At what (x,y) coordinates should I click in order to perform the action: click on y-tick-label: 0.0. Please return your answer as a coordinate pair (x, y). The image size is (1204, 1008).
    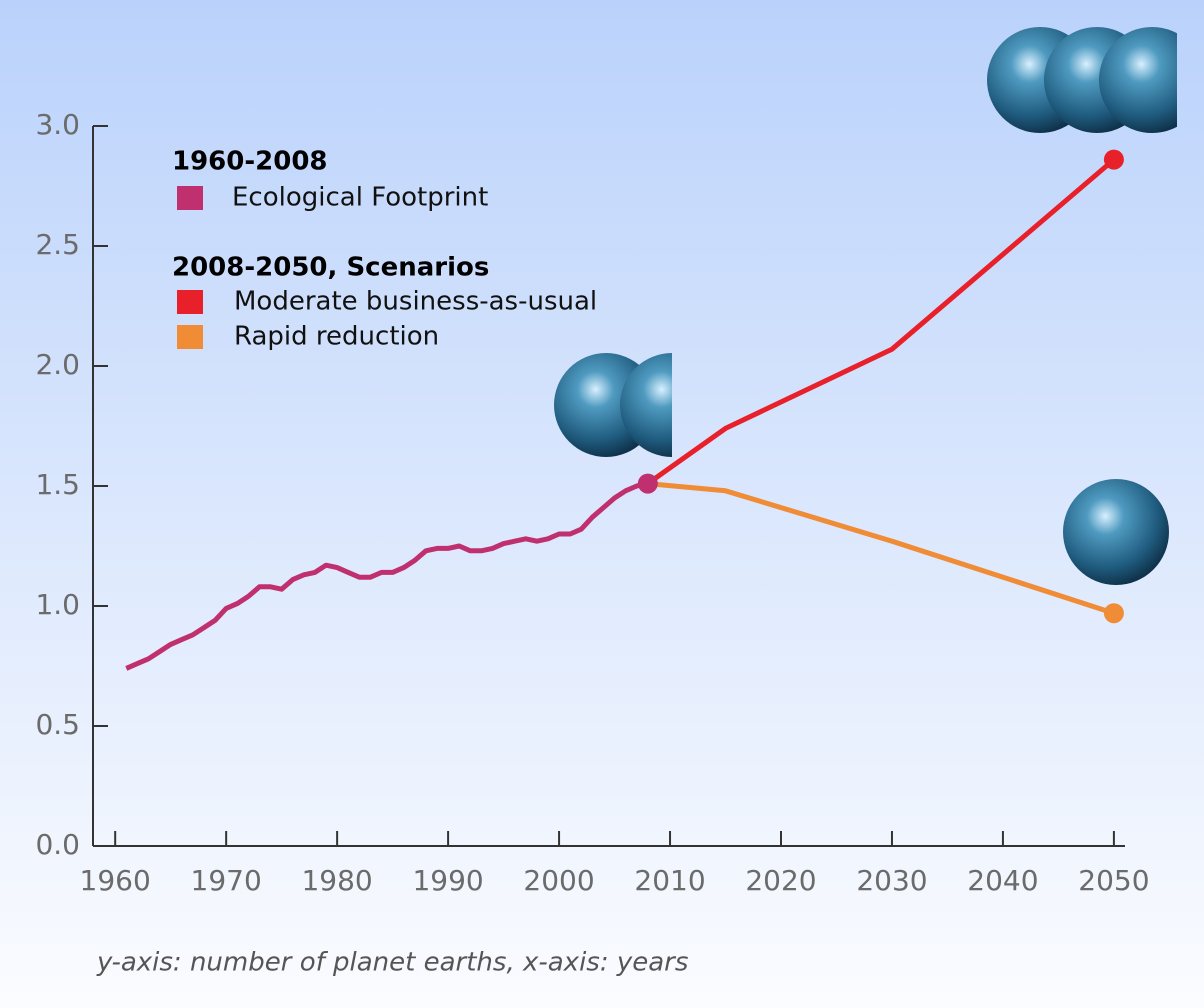
    Looking at the image, I should click on (57, 844).